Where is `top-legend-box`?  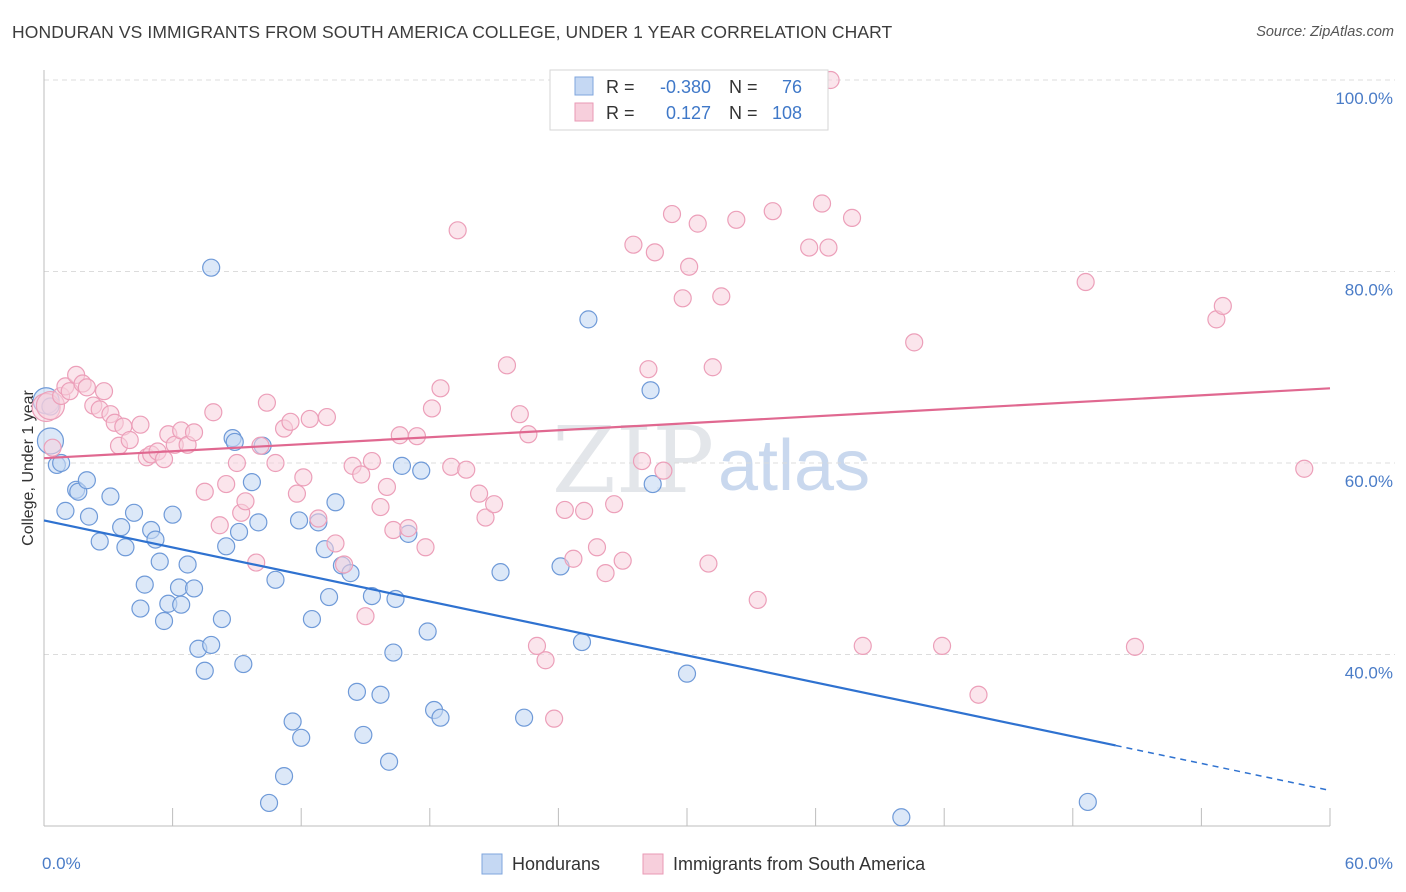
top-legend-box is located at coordinates (689, 100).